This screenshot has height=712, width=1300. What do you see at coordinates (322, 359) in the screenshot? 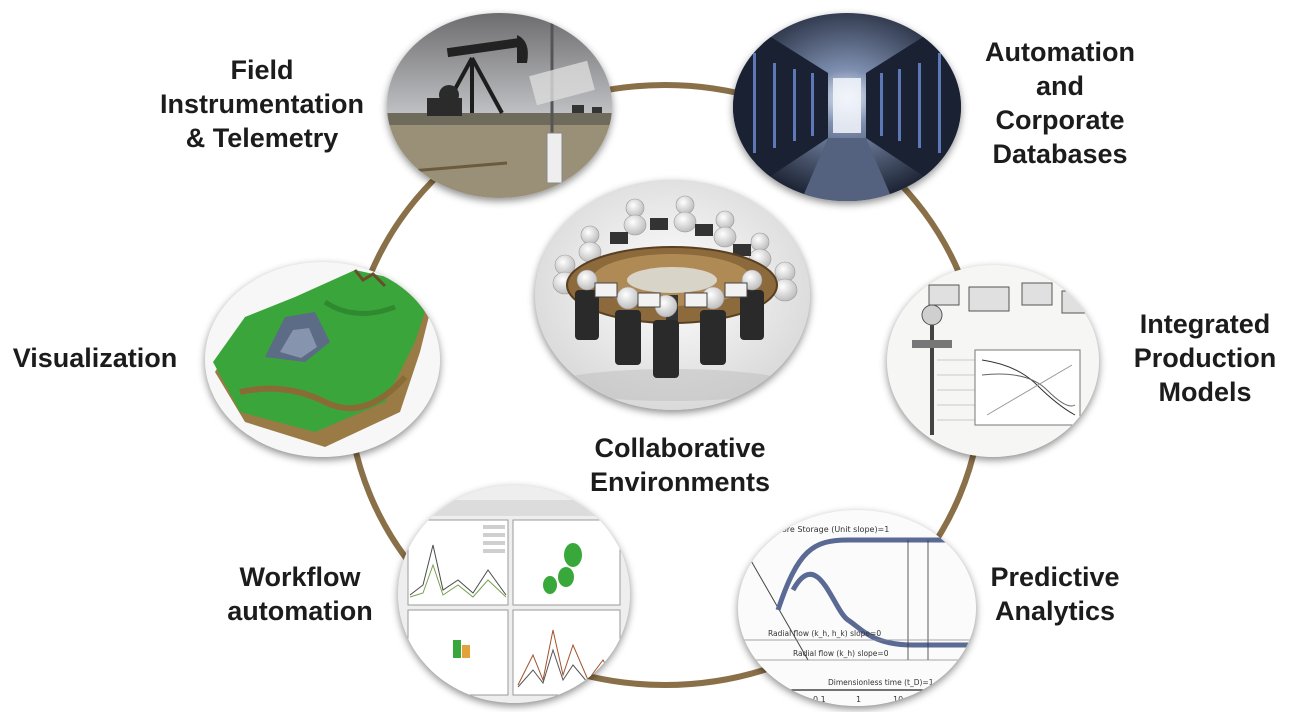
I see `terrain-visualization-image` at bounding box center [322, 359].